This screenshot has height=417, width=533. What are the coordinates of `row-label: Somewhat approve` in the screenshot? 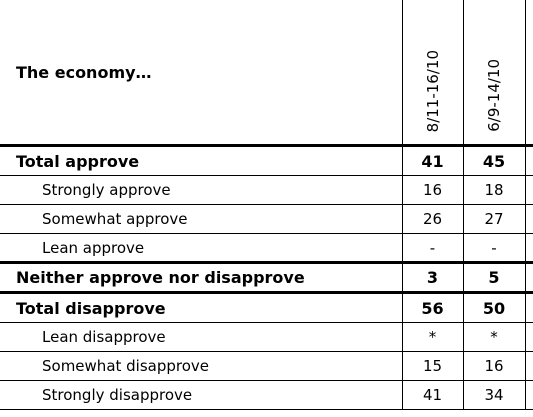 It's located at (201, 219).